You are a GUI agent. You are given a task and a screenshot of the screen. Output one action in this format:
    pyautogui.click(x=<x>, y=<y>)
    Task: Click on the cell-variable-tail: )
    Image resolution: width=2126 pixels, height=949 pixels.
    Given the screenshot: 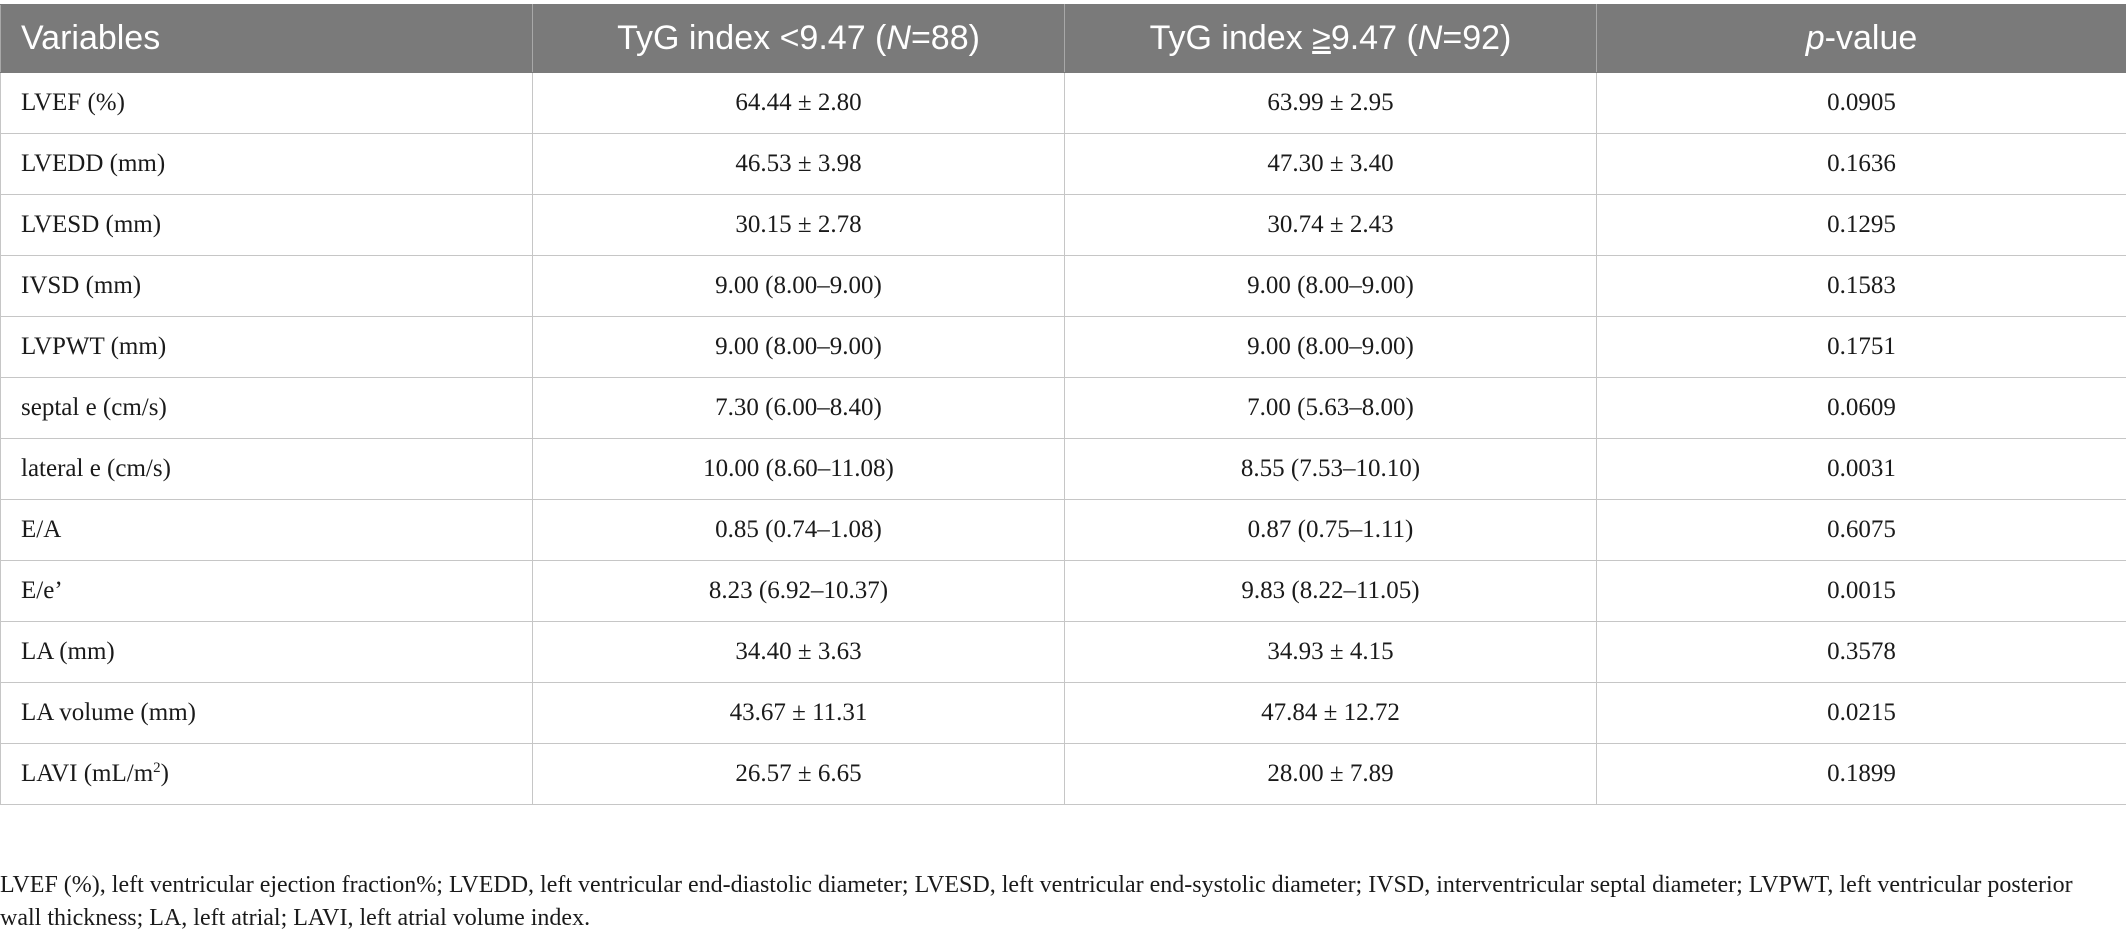 What is the action you would take?
    pyautogui.click(x=164, y=773)
    